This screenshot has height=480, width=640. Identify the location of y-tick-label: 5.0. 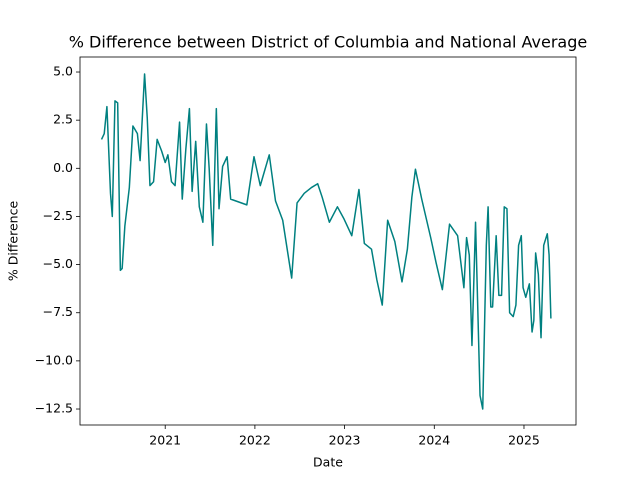
(63, 71).